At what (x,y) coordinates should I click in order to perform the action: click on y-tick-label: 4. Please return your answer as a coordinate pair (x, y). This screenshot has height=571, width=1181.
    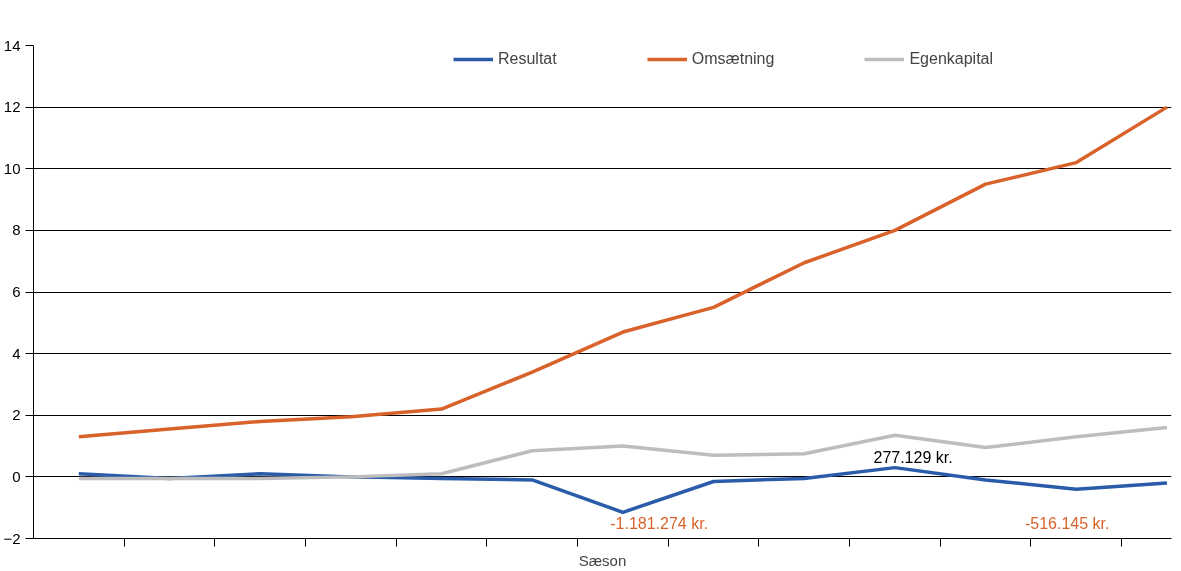
    Looking at the image, I should click on (16, 353).